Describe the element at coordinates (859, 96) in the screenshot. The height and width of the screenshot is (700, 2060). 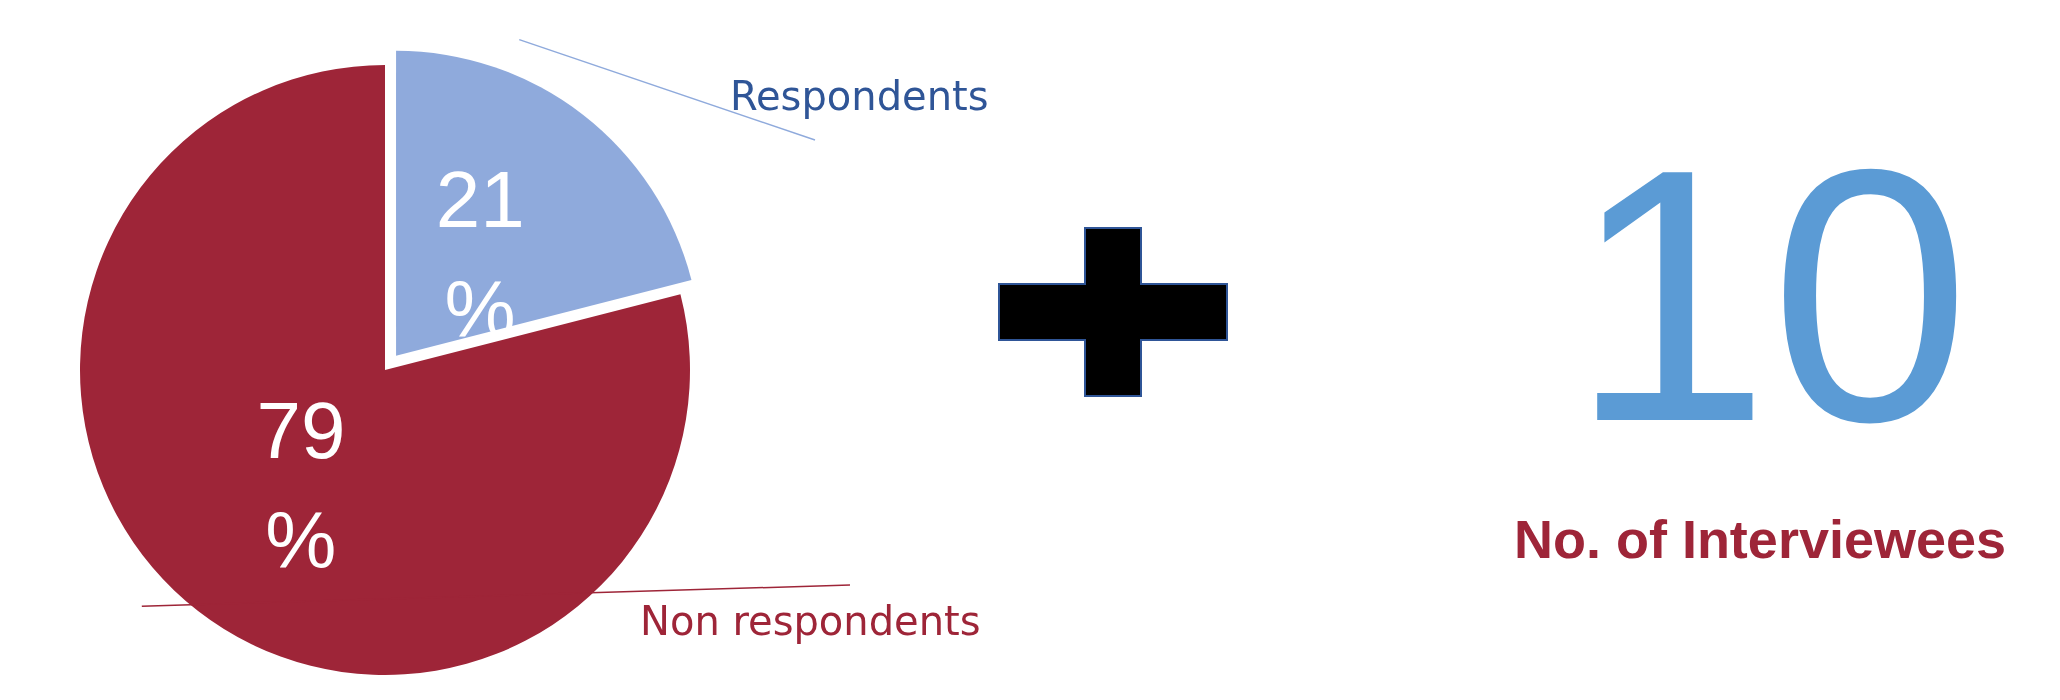
I see `slice-label: Respondents` at that location.